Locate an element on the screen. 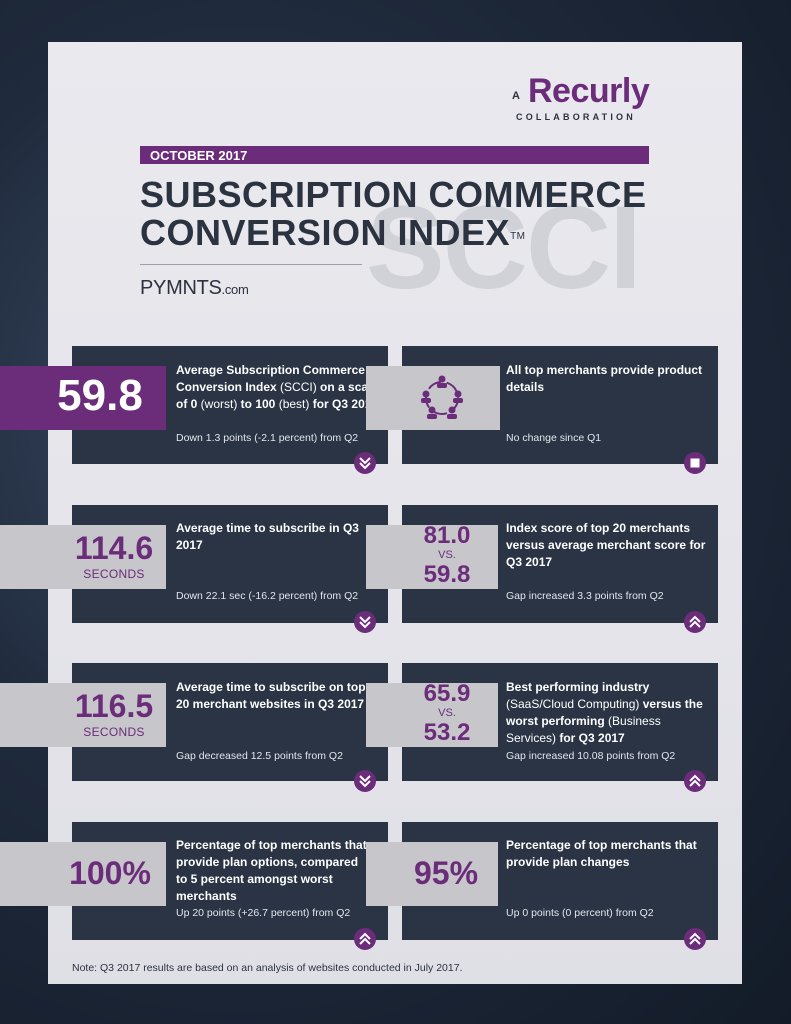 This screenshot has height=1024, width=791. stat-change: Gap increased 10.08 points from Q2 is located at coordinates (591, 756).